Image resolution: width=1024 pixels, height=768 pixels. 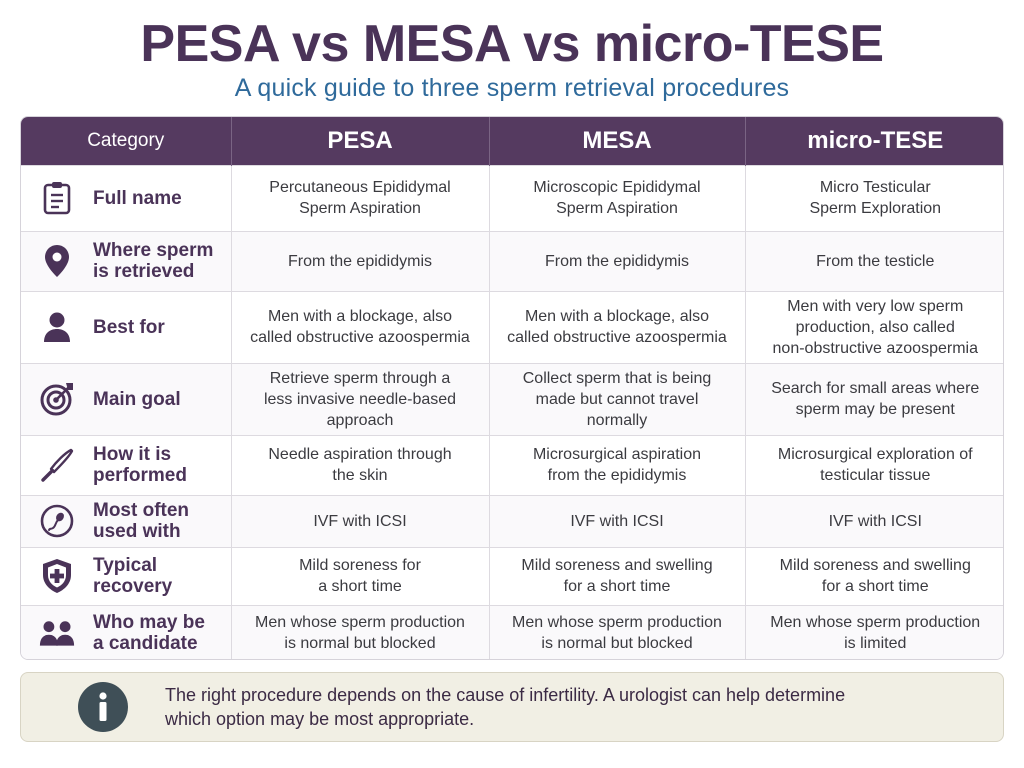 I want to click on row-label: How it is performed, so click(x=140, y=465).